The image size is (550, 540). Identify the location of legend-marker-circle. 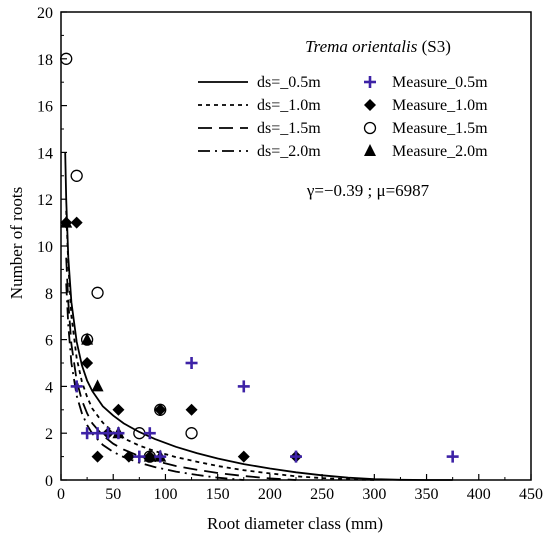
(370, 128).